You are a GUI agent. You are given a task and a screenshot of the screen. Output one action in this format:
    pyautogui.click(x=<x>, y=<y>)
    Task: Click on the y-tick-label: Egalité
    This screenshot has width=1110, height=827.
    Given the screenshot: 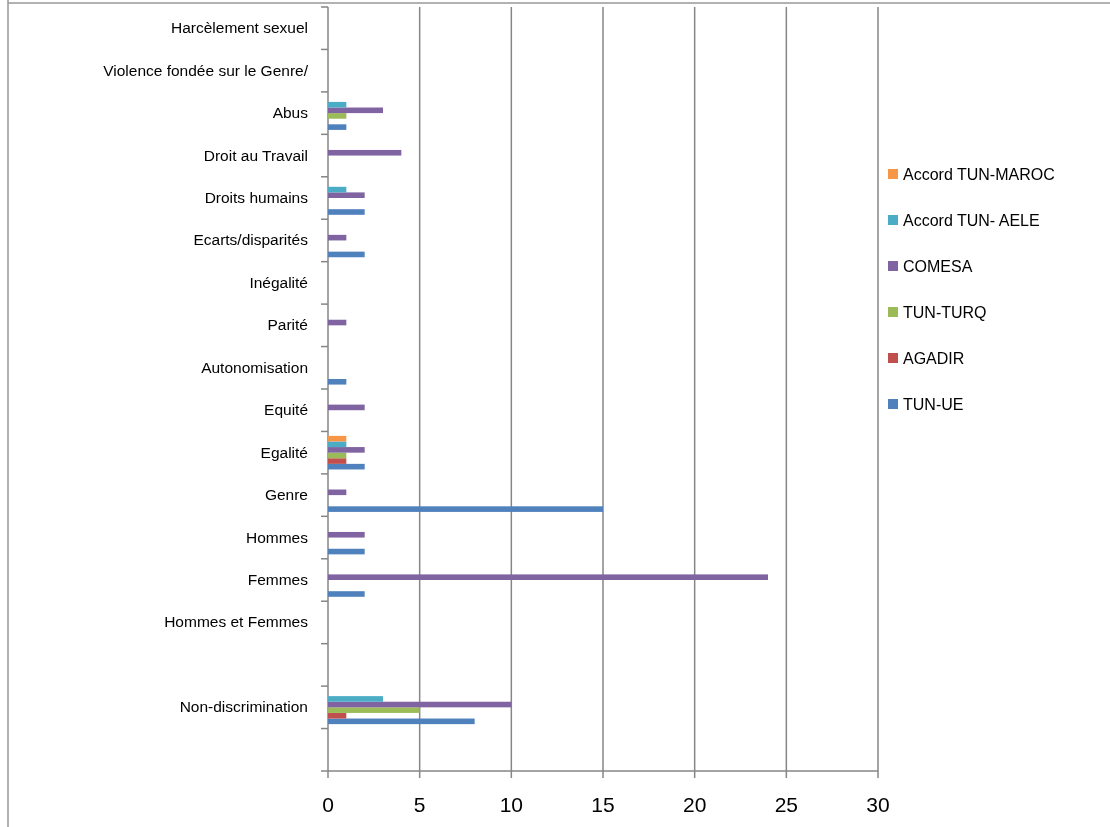 What is the action you would take?
    pyautogui.click(x=284, y=452)
    